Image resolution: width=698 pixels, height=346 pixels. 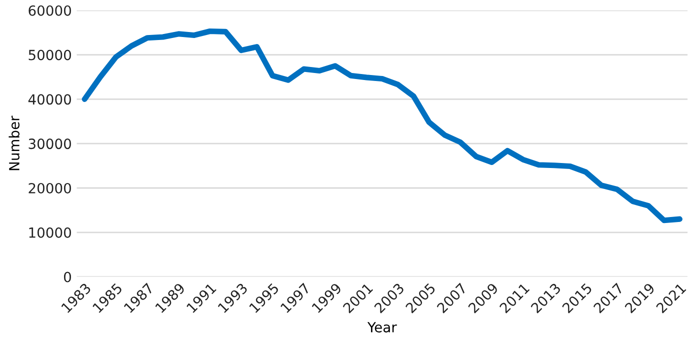 What do you see at coordinates (67, 277) in the screenshot?
I see `y-tick-label: 0` at bounding box center [67, 277].